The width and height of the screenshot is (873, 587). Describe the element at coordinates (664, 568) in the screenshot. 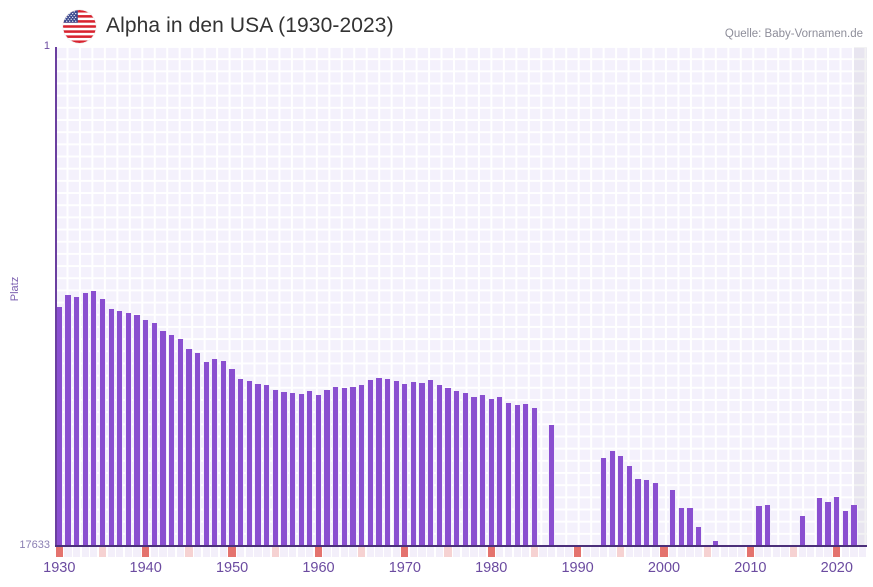

I see `x-tick-label: 2000` at that location.